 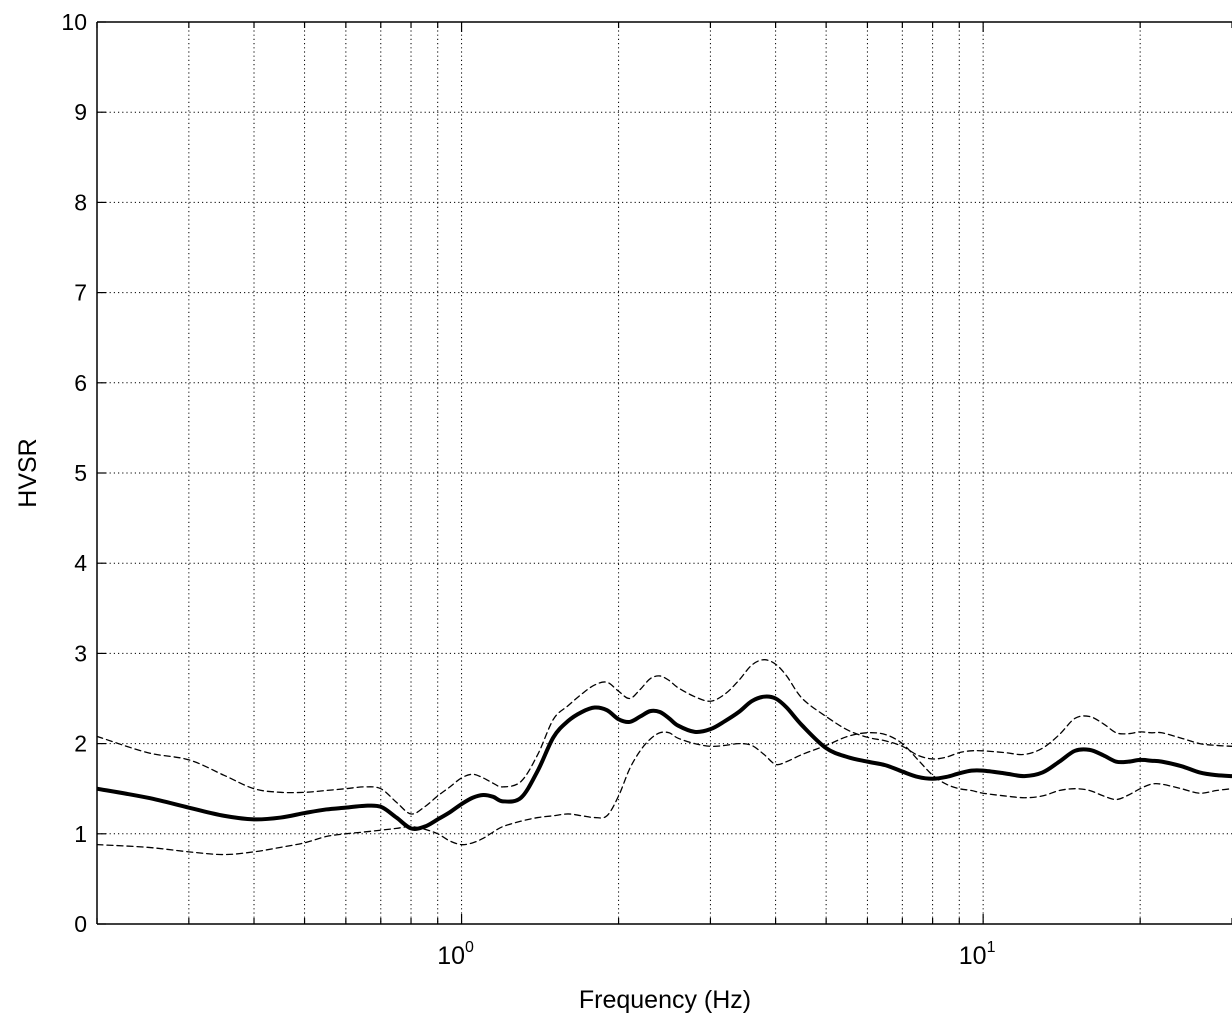 I want to click on y-tick-label: 7, so click(x=80, y=293).